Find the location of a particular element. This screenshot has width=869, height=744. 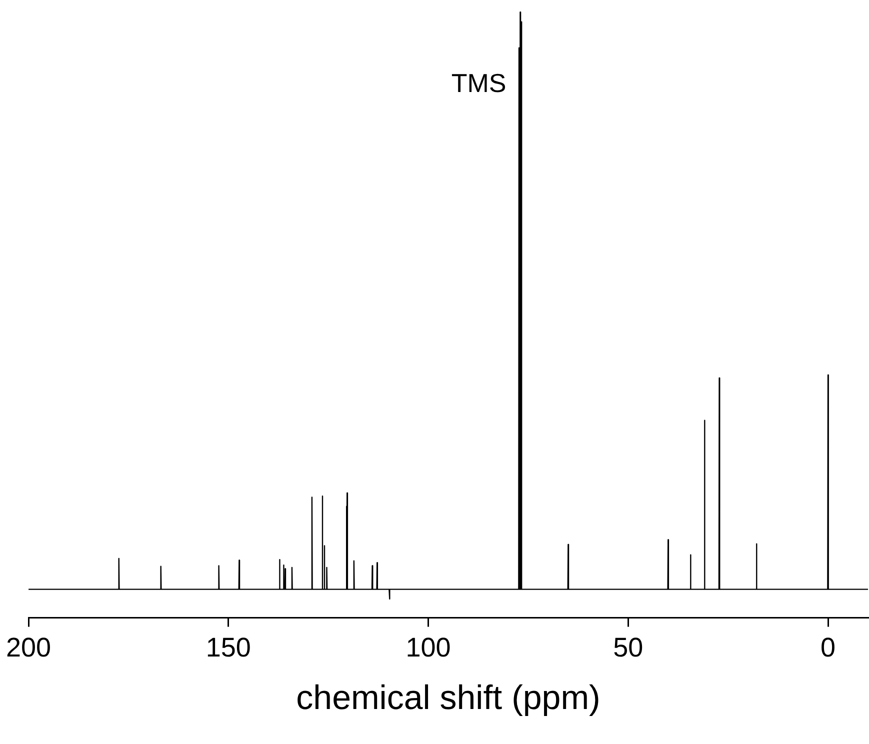

annotation: TMS is located at coordinates (478, 83).